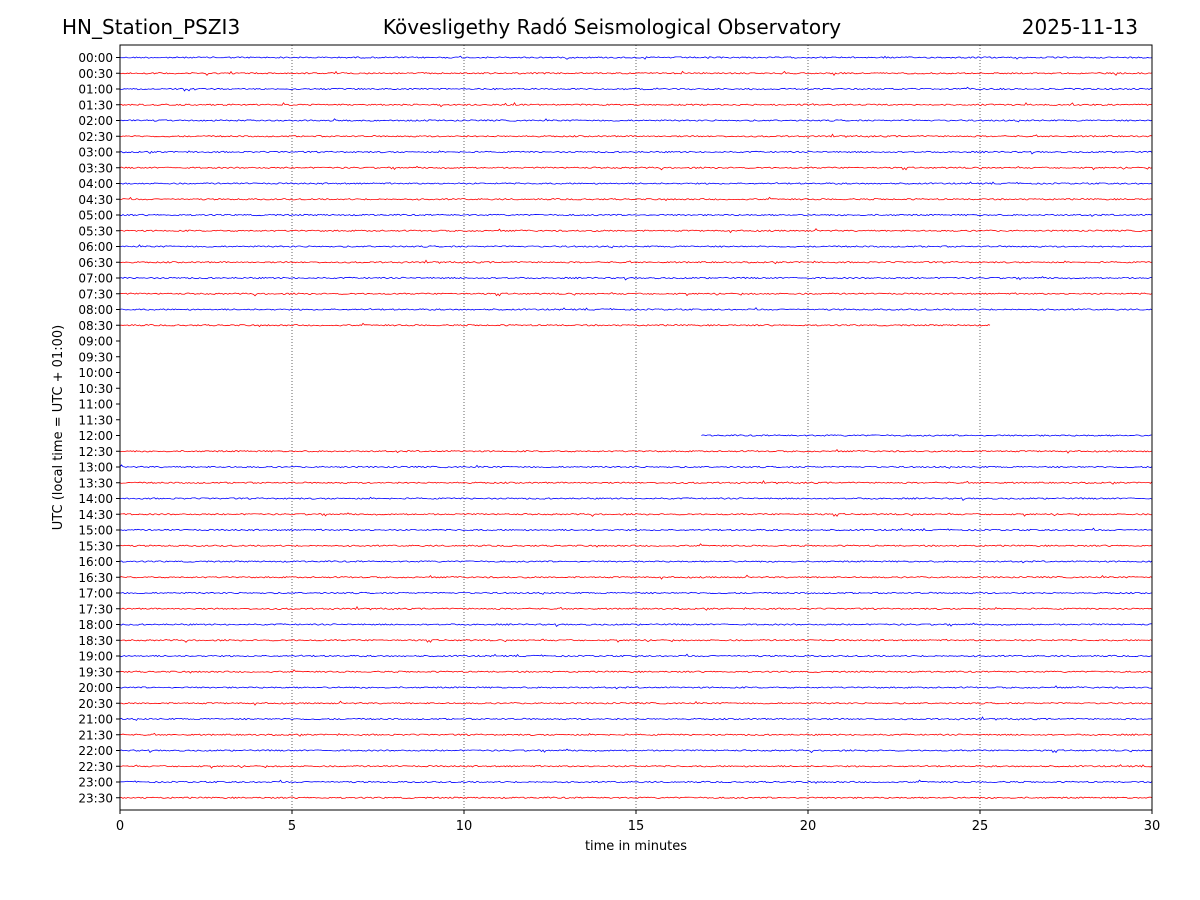 Image resolution: width=1200 pixels, height=900 pixels. Describe the element at coordinates (95, 688) in the screenshot. I see `y-tick-label: 20:00` at that location.